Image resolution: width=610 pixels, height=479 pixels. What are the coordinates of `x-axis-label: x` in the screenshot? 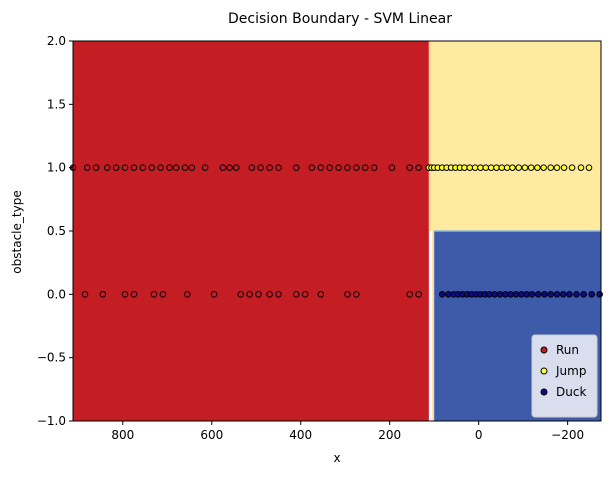 It's located at (336, 458).